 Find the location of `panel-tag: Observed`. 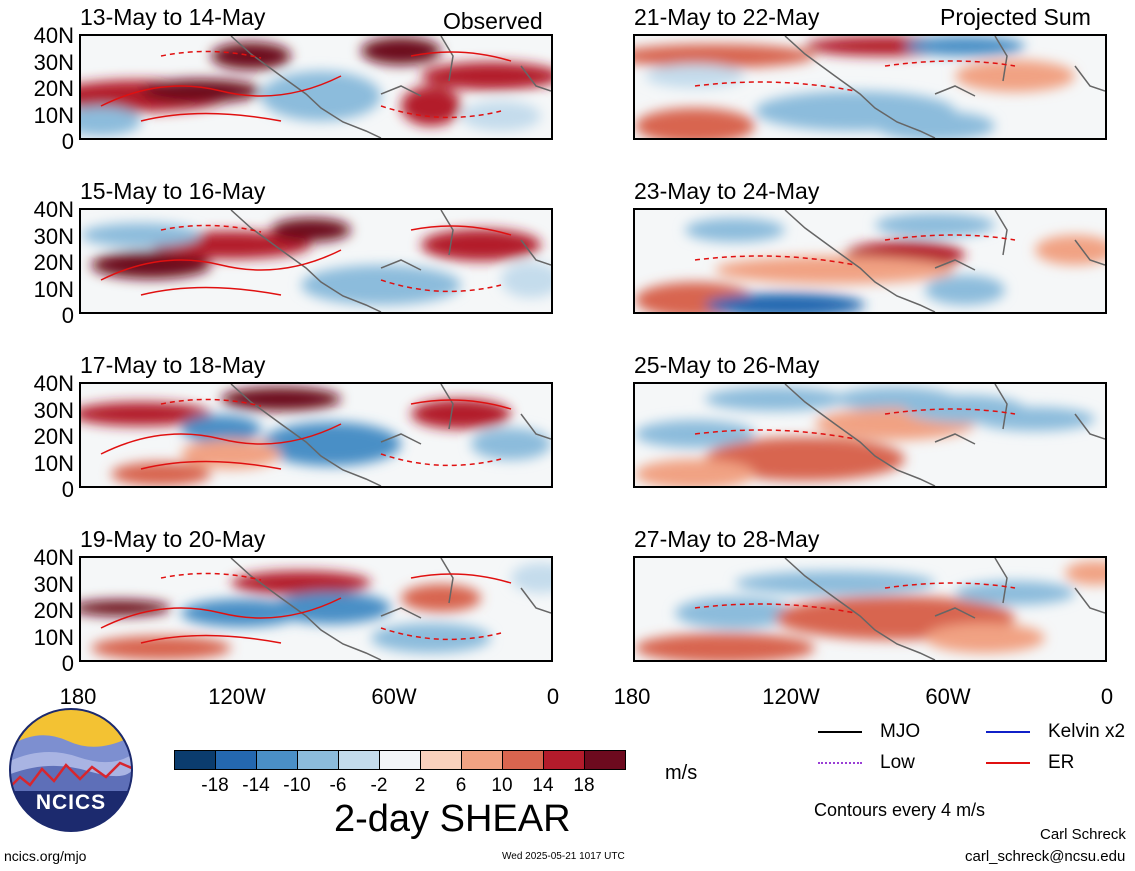

panel-tag: Observed is located at coordinates (493, 21).